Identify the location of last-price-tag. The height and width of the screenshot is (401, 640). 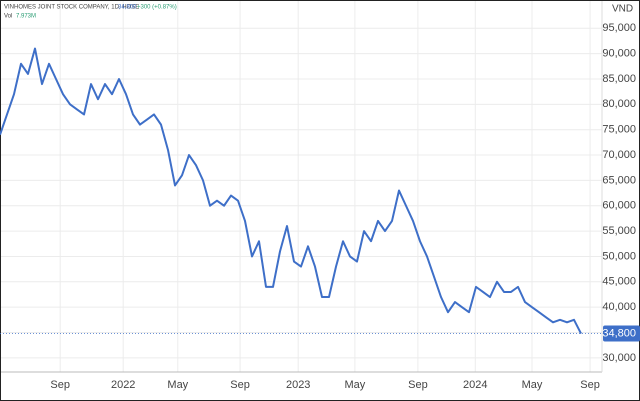
(621, 333).